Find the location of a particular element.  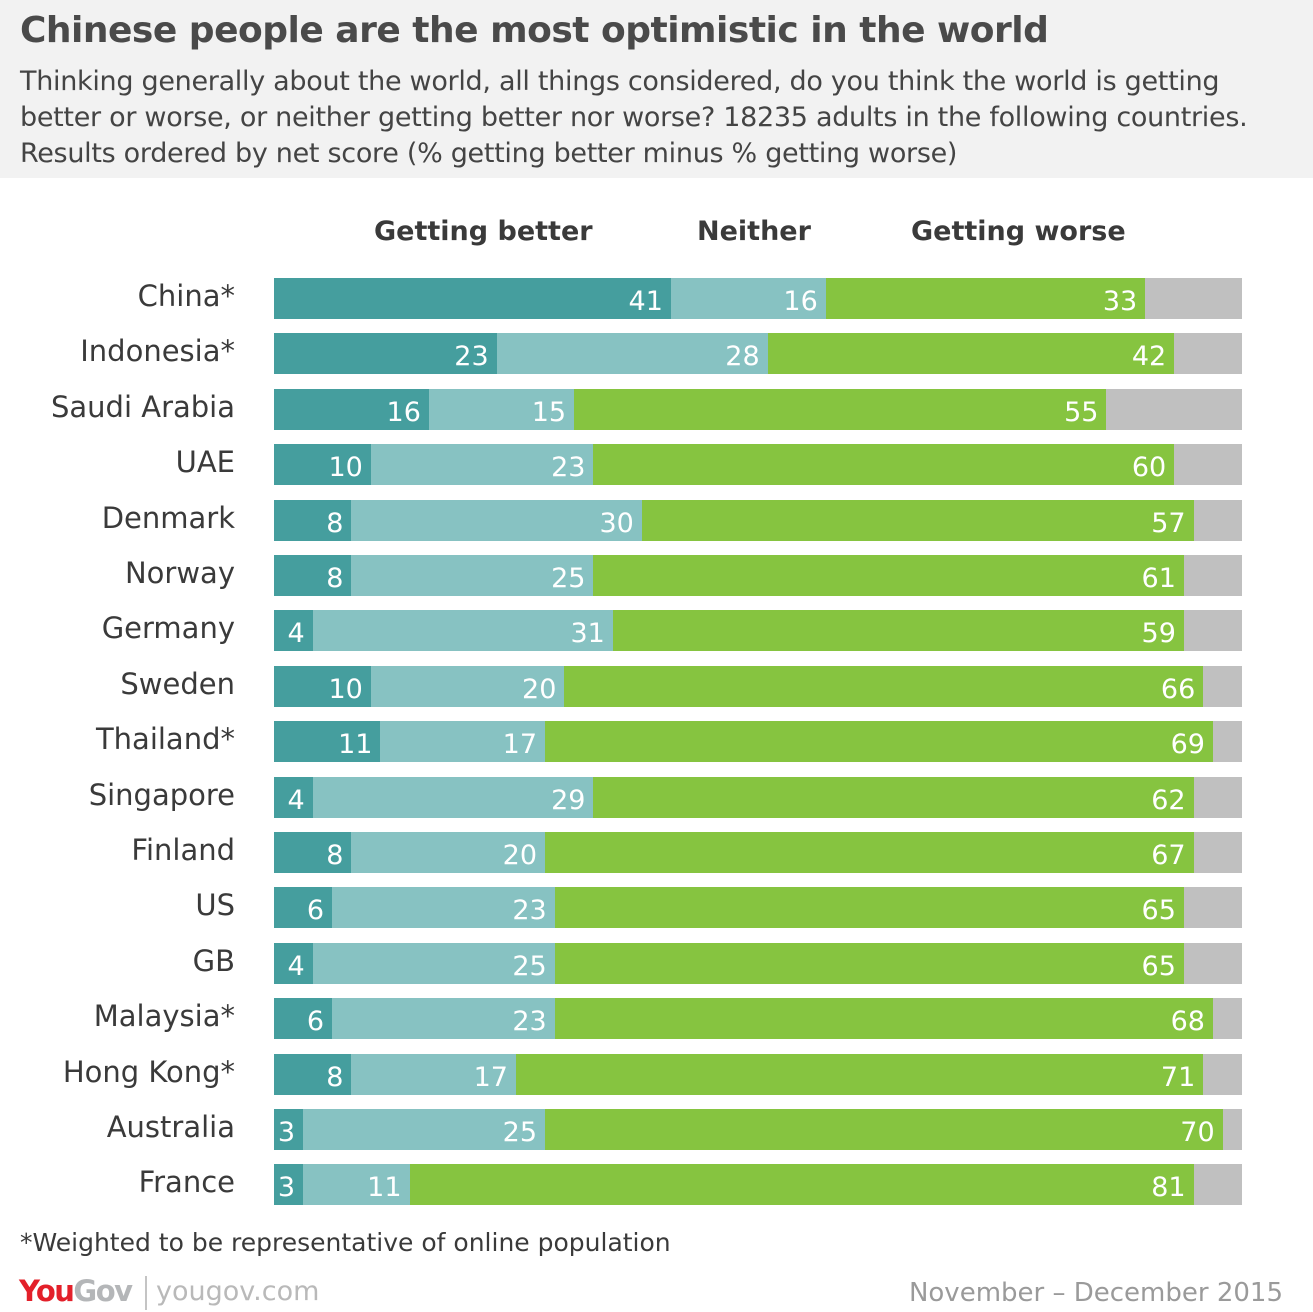

date-range: November – December 2015 is located at coordinates (1095, 1293).